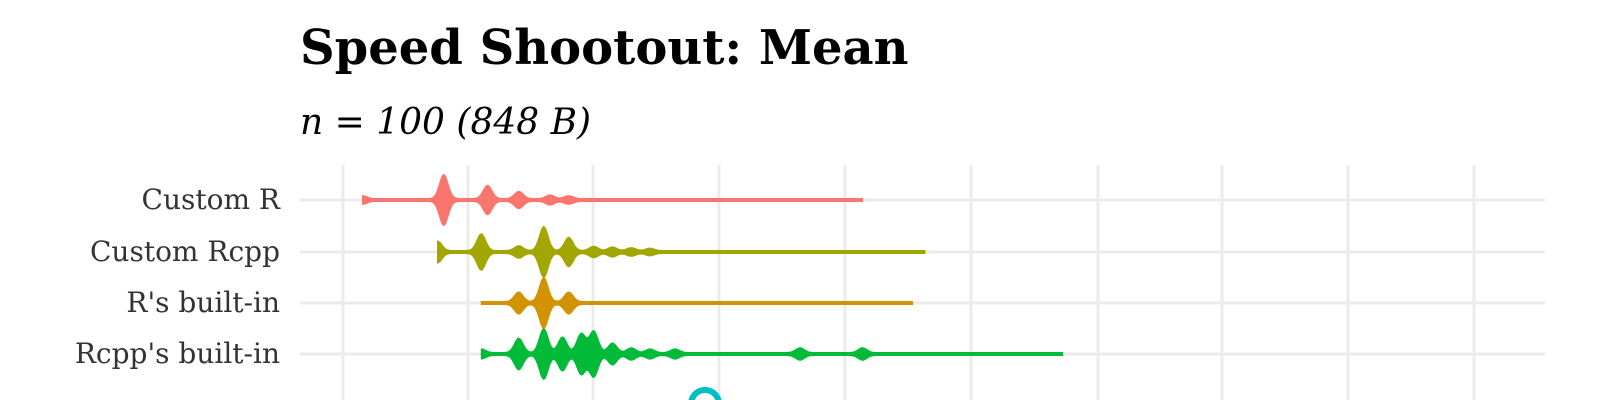 The image size is (1600, 400). What do you see at coordinates (604, 48) in the screenshot?
I see `chart-title: Speed Shootout: Mean` at bounding box center [604, 48].